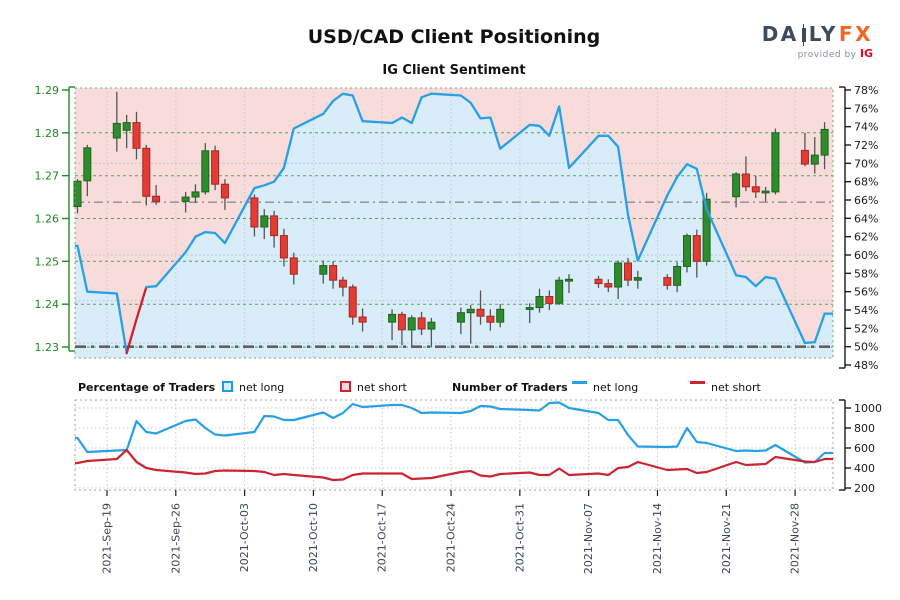 The height and width of the screenshot is (600, 900). What do you see at coordinates (454, 432) in the screenshot?
I see `net-long-count-line` at bounding box center [454, 432].